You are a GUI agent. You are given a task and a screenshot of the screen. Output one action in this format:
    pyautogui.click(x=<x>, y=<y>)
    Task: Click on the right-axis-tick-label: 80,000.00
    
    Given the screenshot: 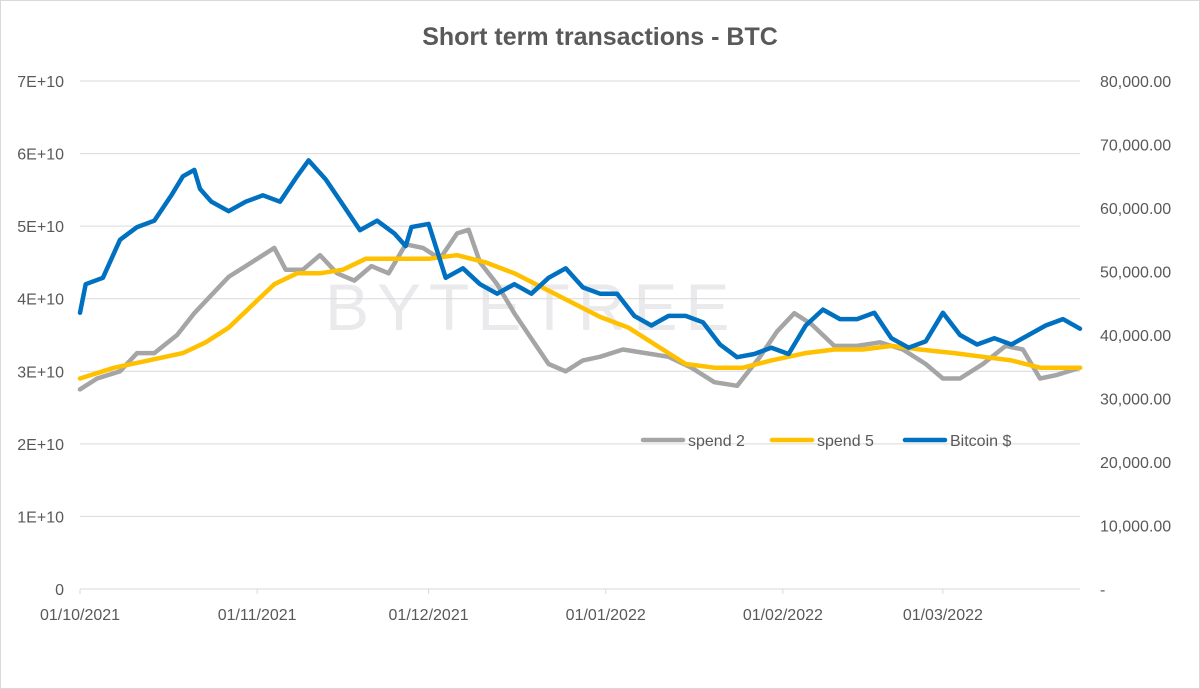 What is the action you would take?
    pyautogui.click(x=1135, y=82)
    